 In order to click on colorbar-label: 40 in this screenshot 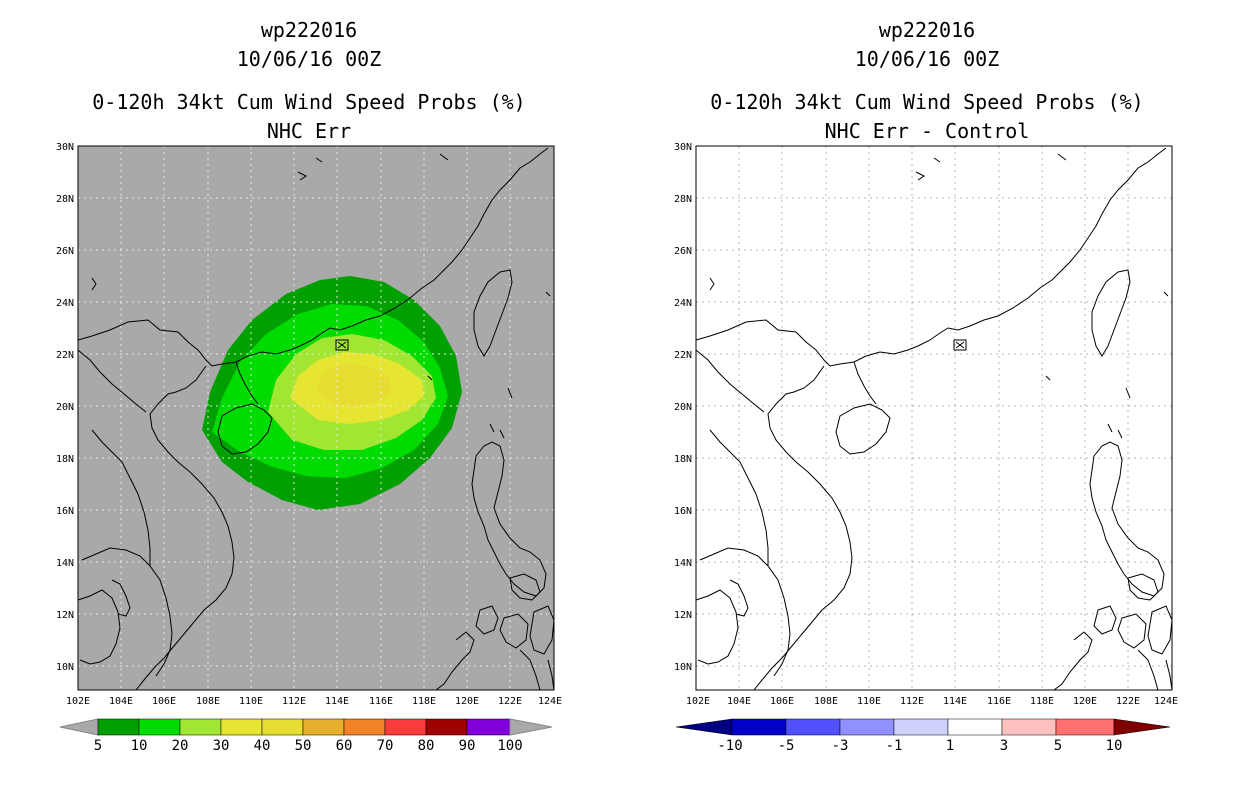, I will do `click(262, 746)`.